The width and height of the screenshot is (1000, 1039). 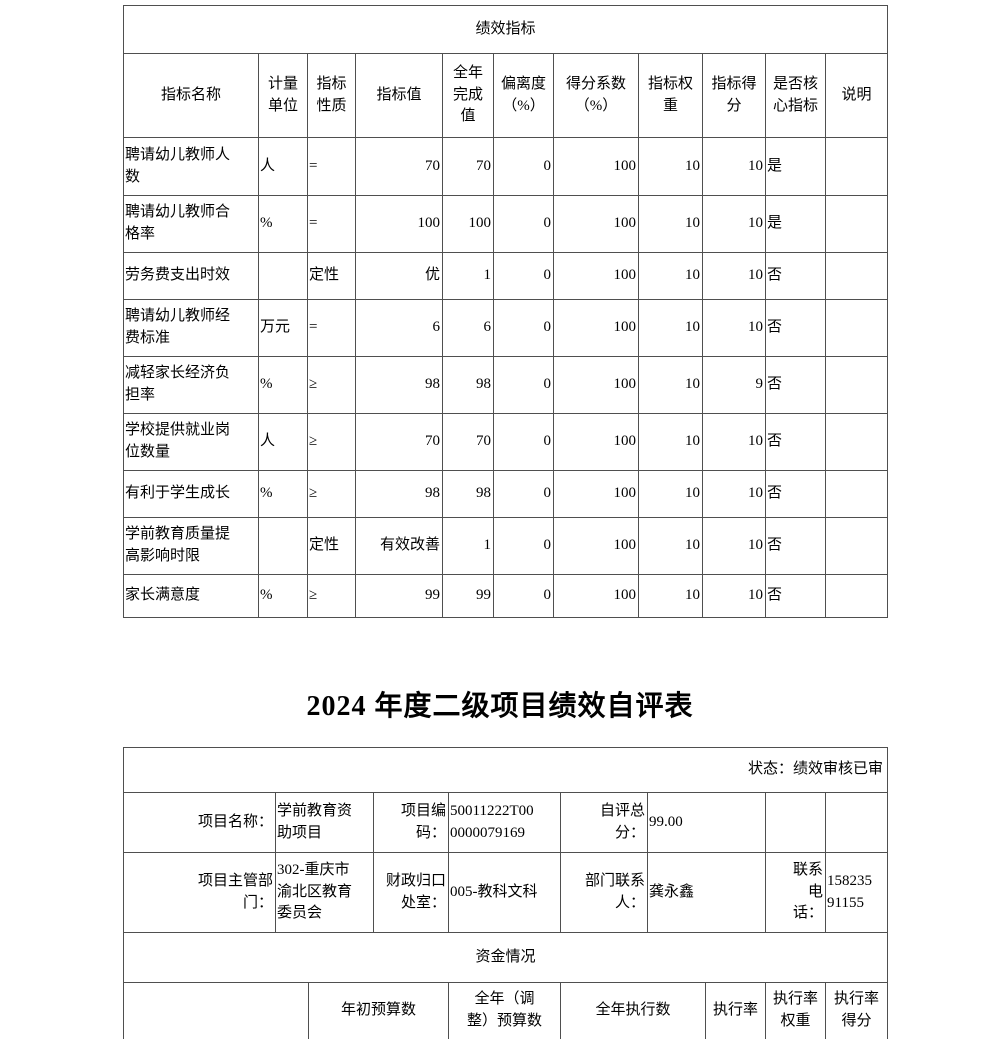 I want to click on col-header-initial-budget: 年初预算数, so click(x=378, y=1010).